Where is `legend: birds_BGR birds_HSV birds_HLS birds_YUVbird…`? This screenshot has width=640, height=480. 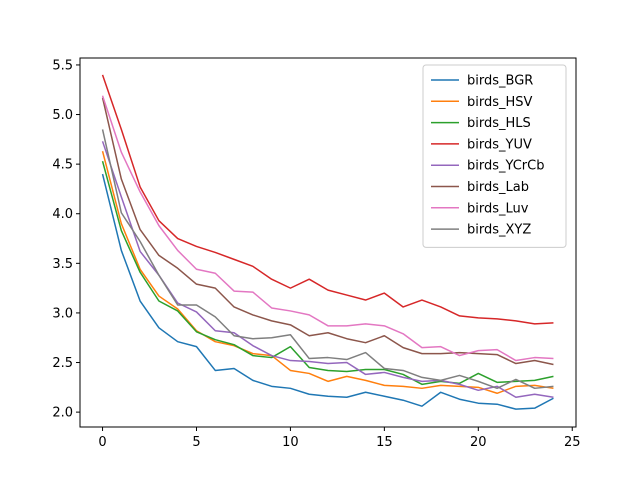 legend: birds_BGR birds_HSV birds_HLS birds_YUVbird… is located at coordinates (494, 156).